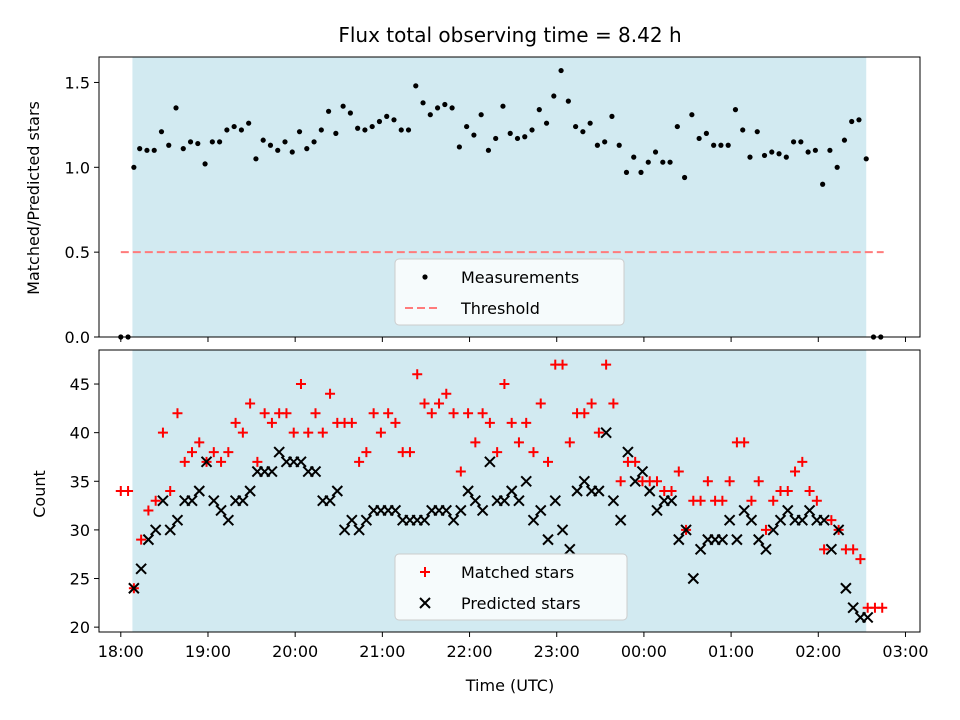 This screenshot has width=960, height=720. I want to click on x-tick-label: 03:00, so click(905, 651).